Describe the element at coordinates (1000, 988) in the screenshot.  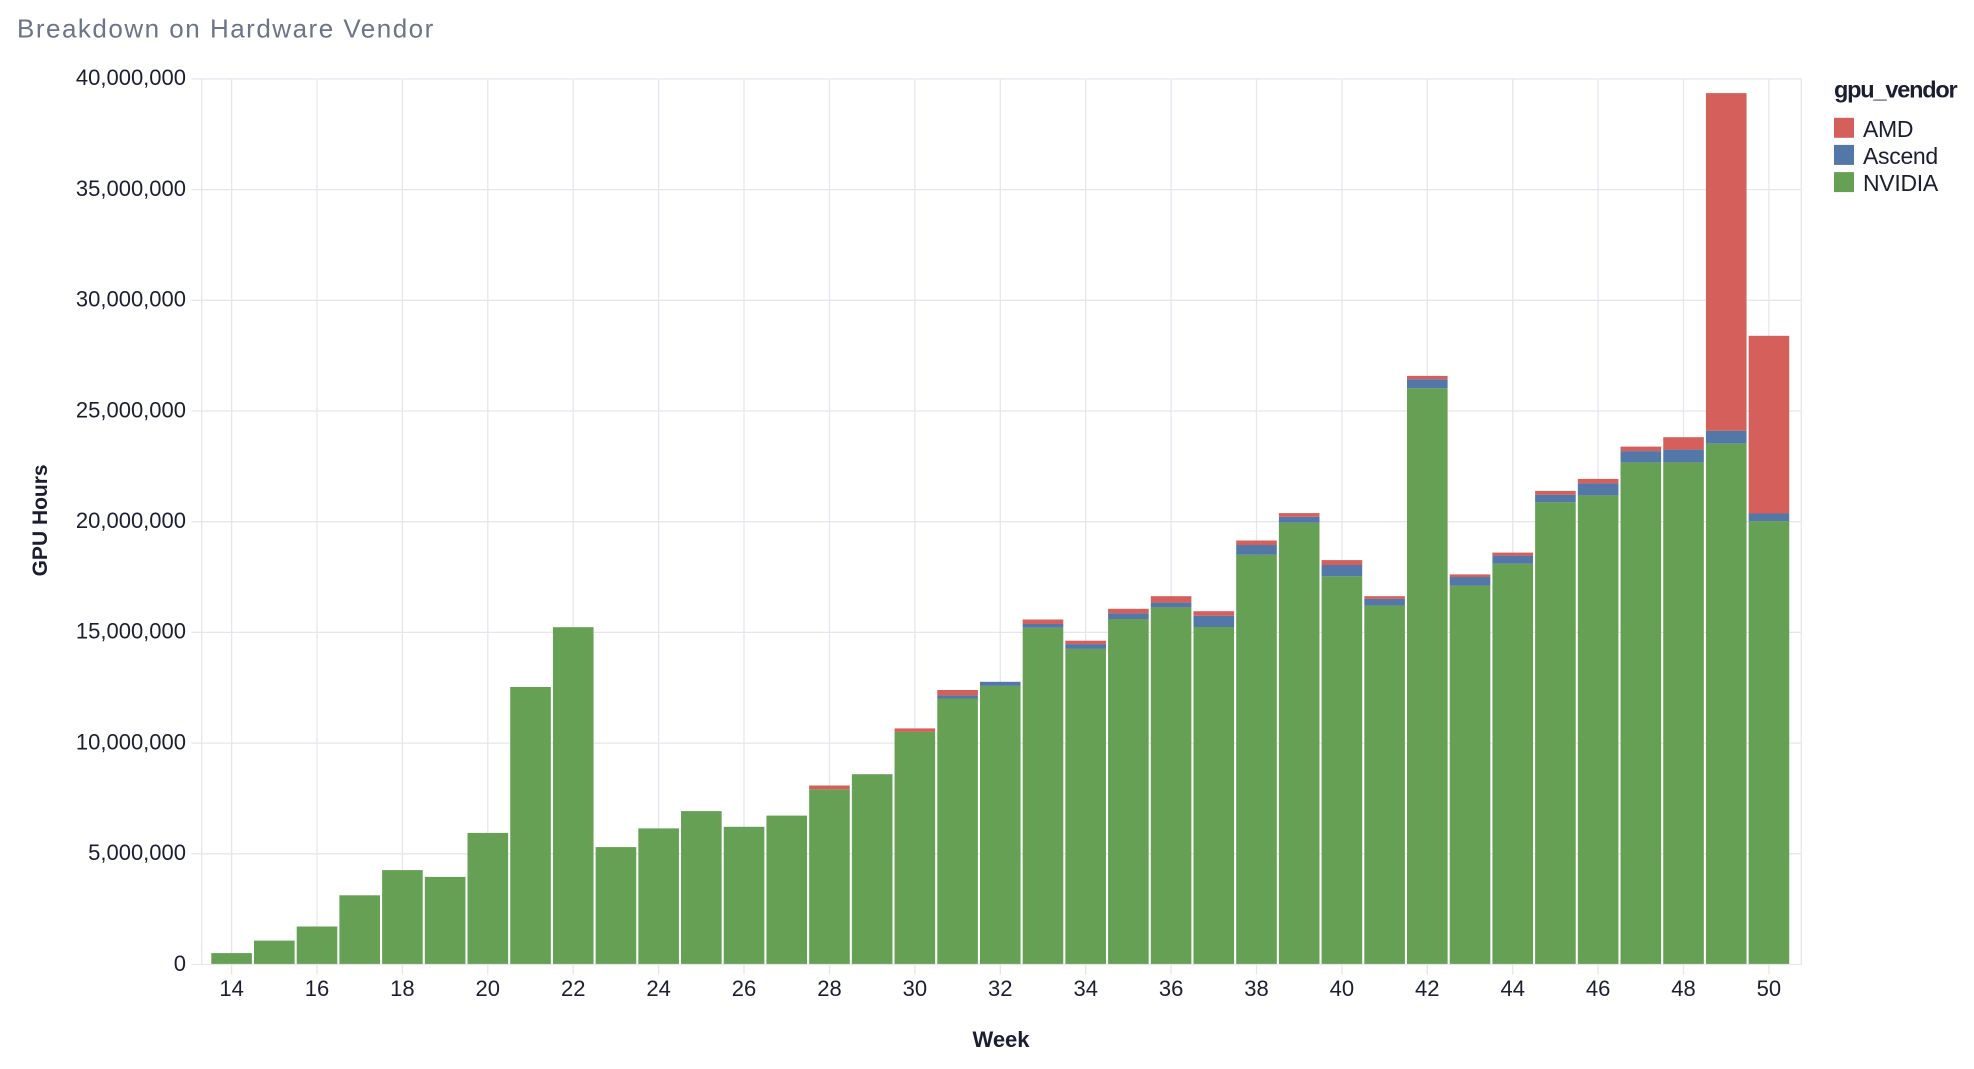
I see `svg-text: 32` at that location.